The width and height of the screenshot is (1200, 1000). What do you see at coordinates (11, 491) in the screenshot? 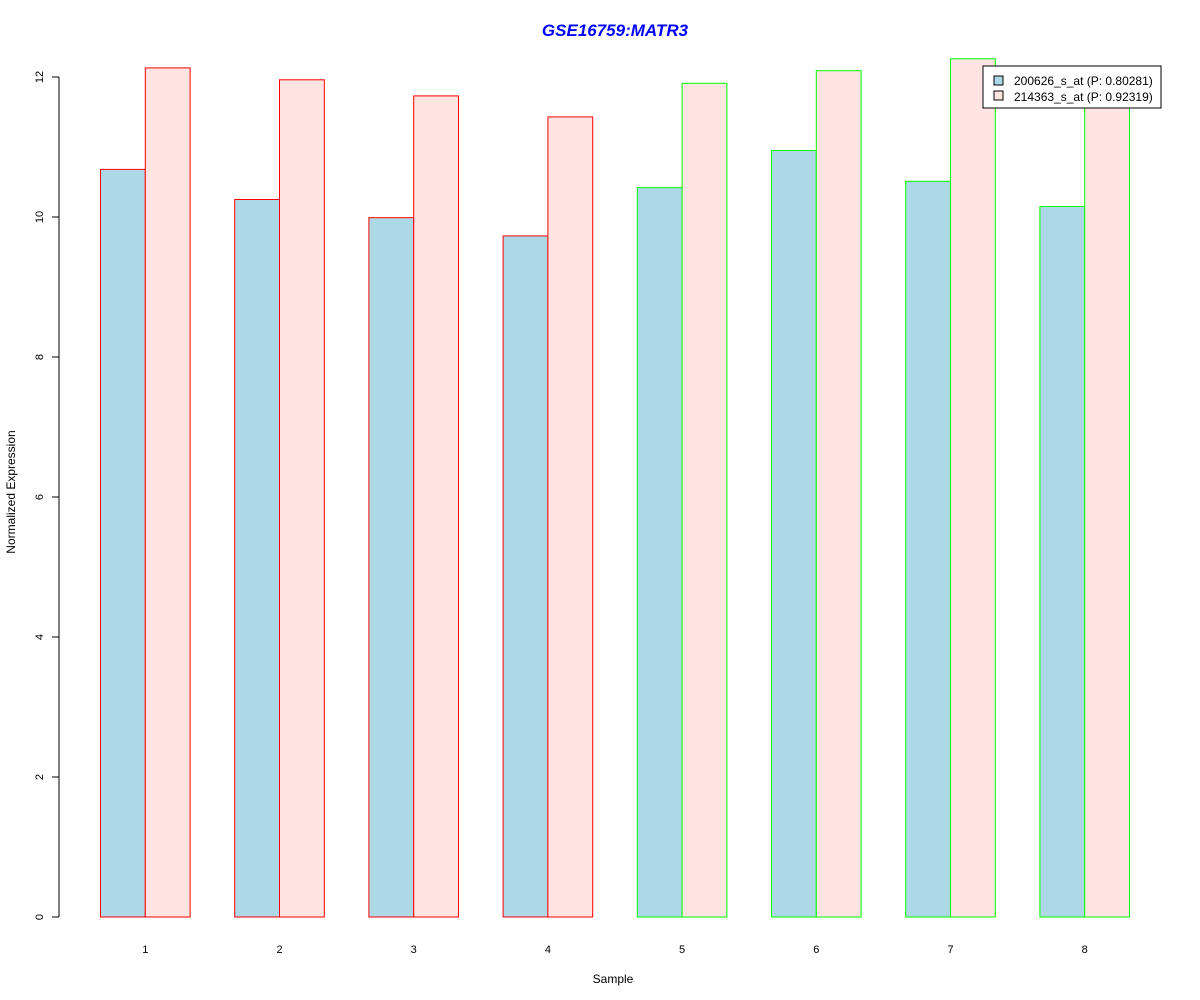
I see `y-axis-label: Normalized Expression` at bounding box center [11, 491].